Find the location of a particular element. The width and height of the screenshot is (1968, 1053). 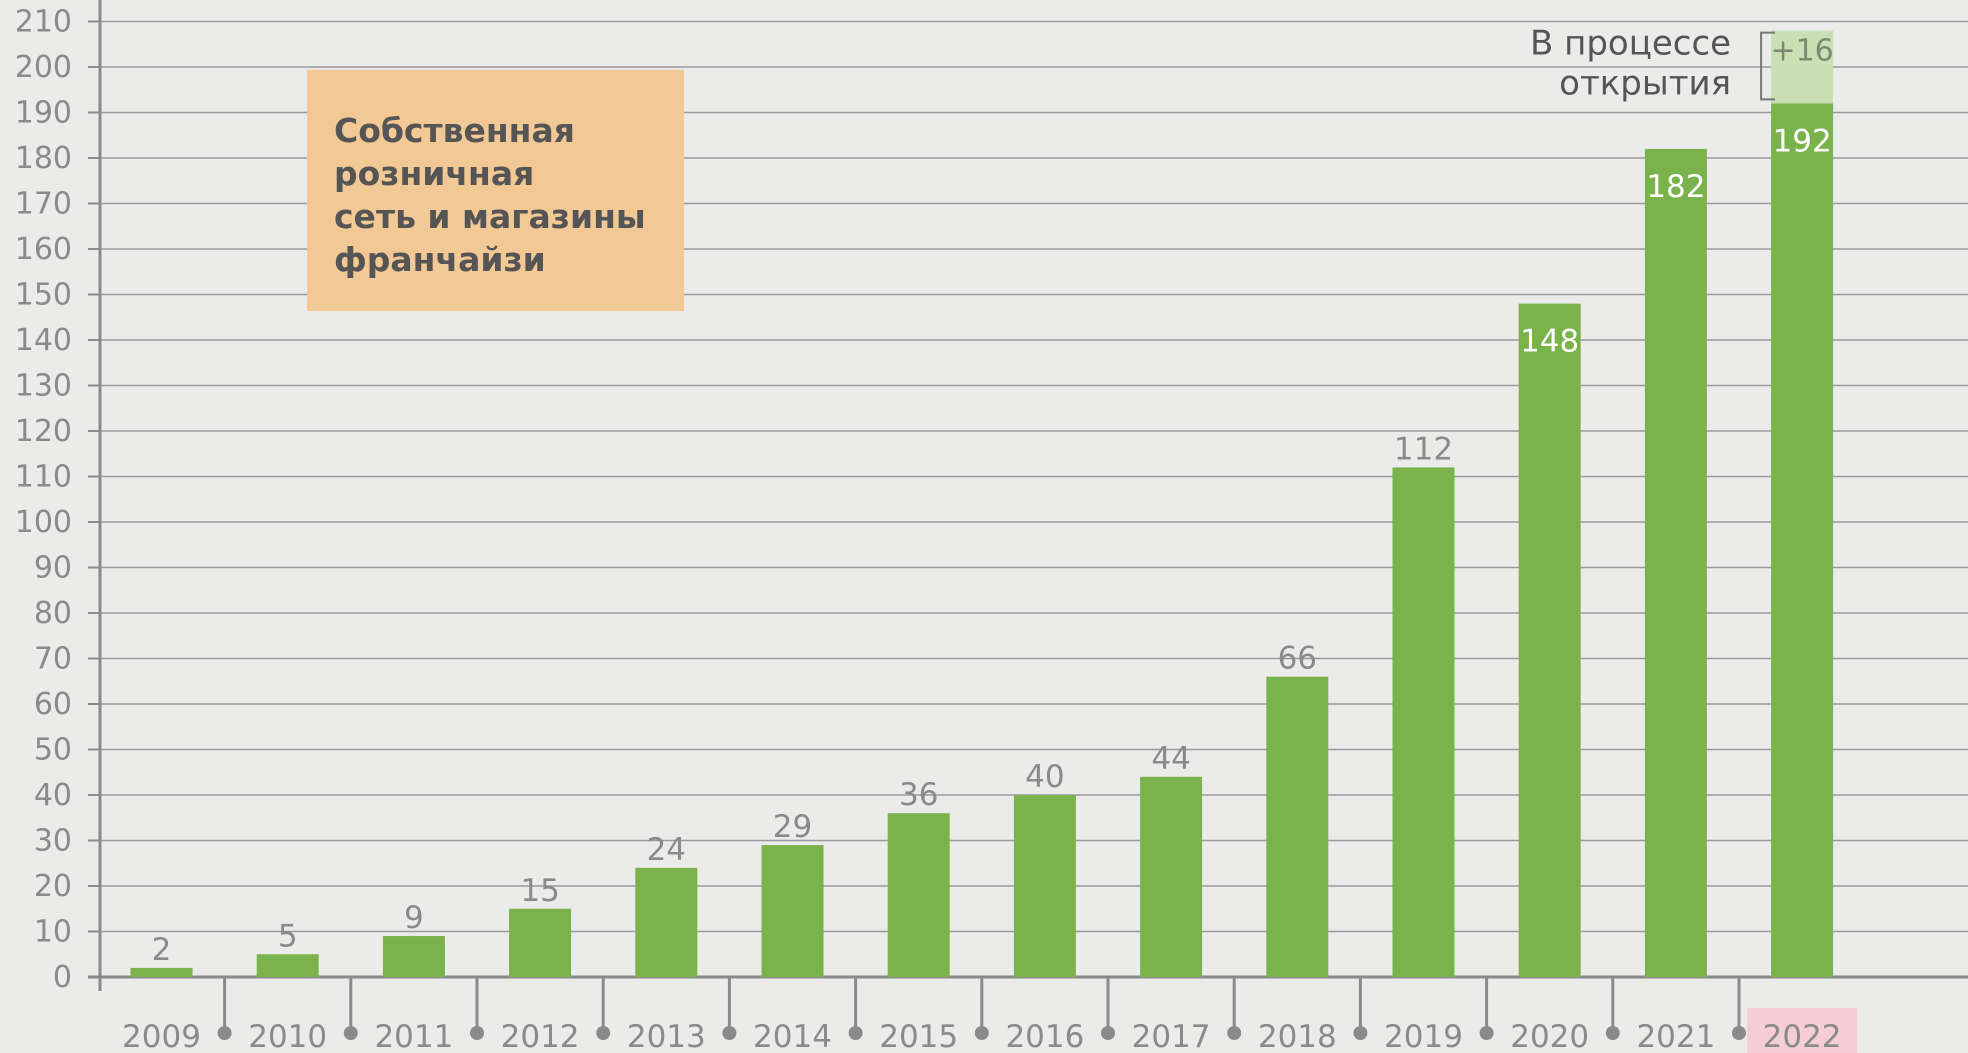

data-label-2020: 148 is located at coordinates (1549, 342).